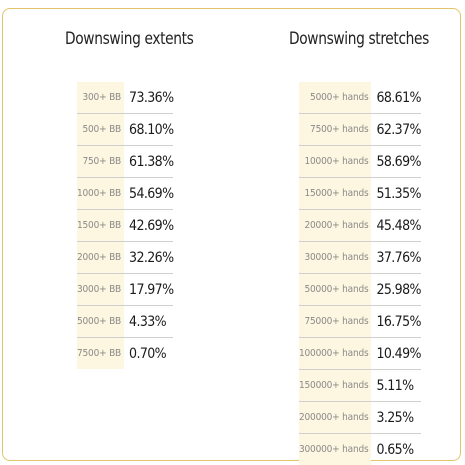 Image resolution: width=465 pixels, height=465 pixels. I want to click on threshold-label: 100000+ hands, so click(335, 353).